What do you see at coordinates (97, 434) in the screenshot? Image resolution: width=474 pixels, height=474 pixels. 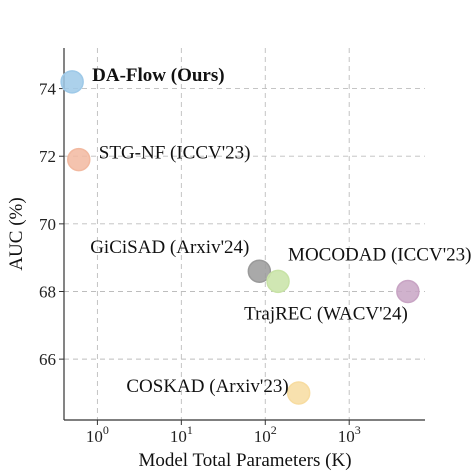 I see `x-tick-label: 10⁰` at bounding box center [97, 434].